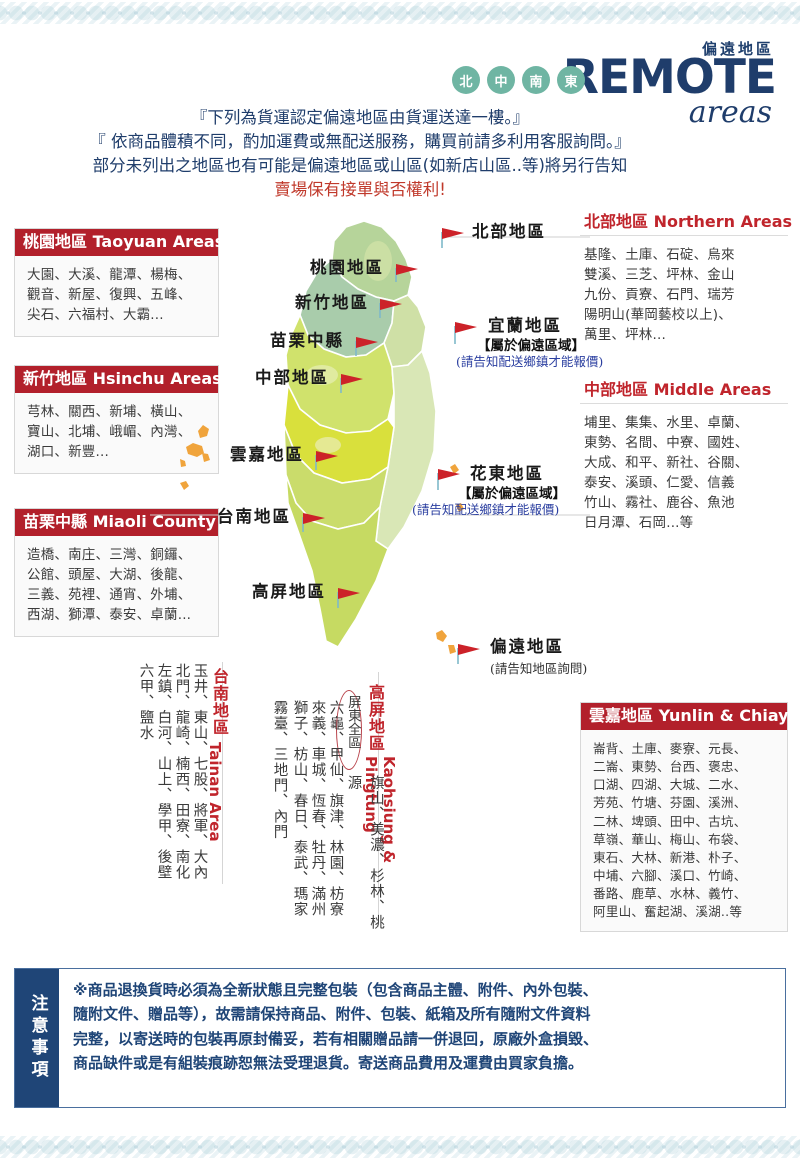 This screenshot has height=1163, width=800. I want to click on notice-tag-char-1: 注意事項, so click(37, 1038).